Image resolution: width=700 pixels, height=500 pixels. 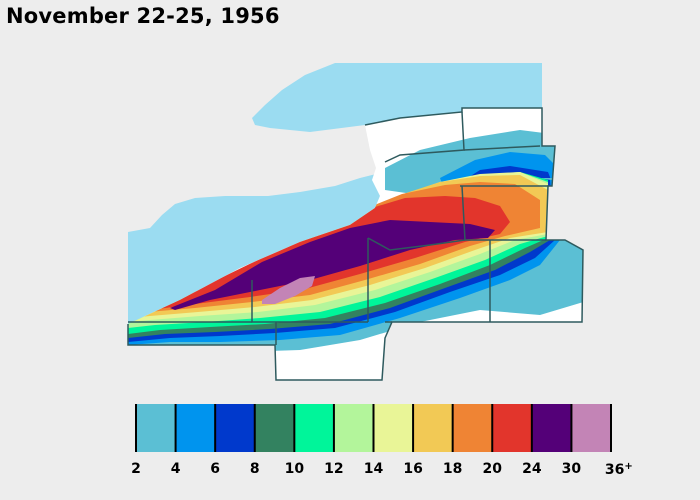 What do you see at coordinates (397, 97) in the screenshot?
I see `lake-ontario` at bounding box center [397, 97].